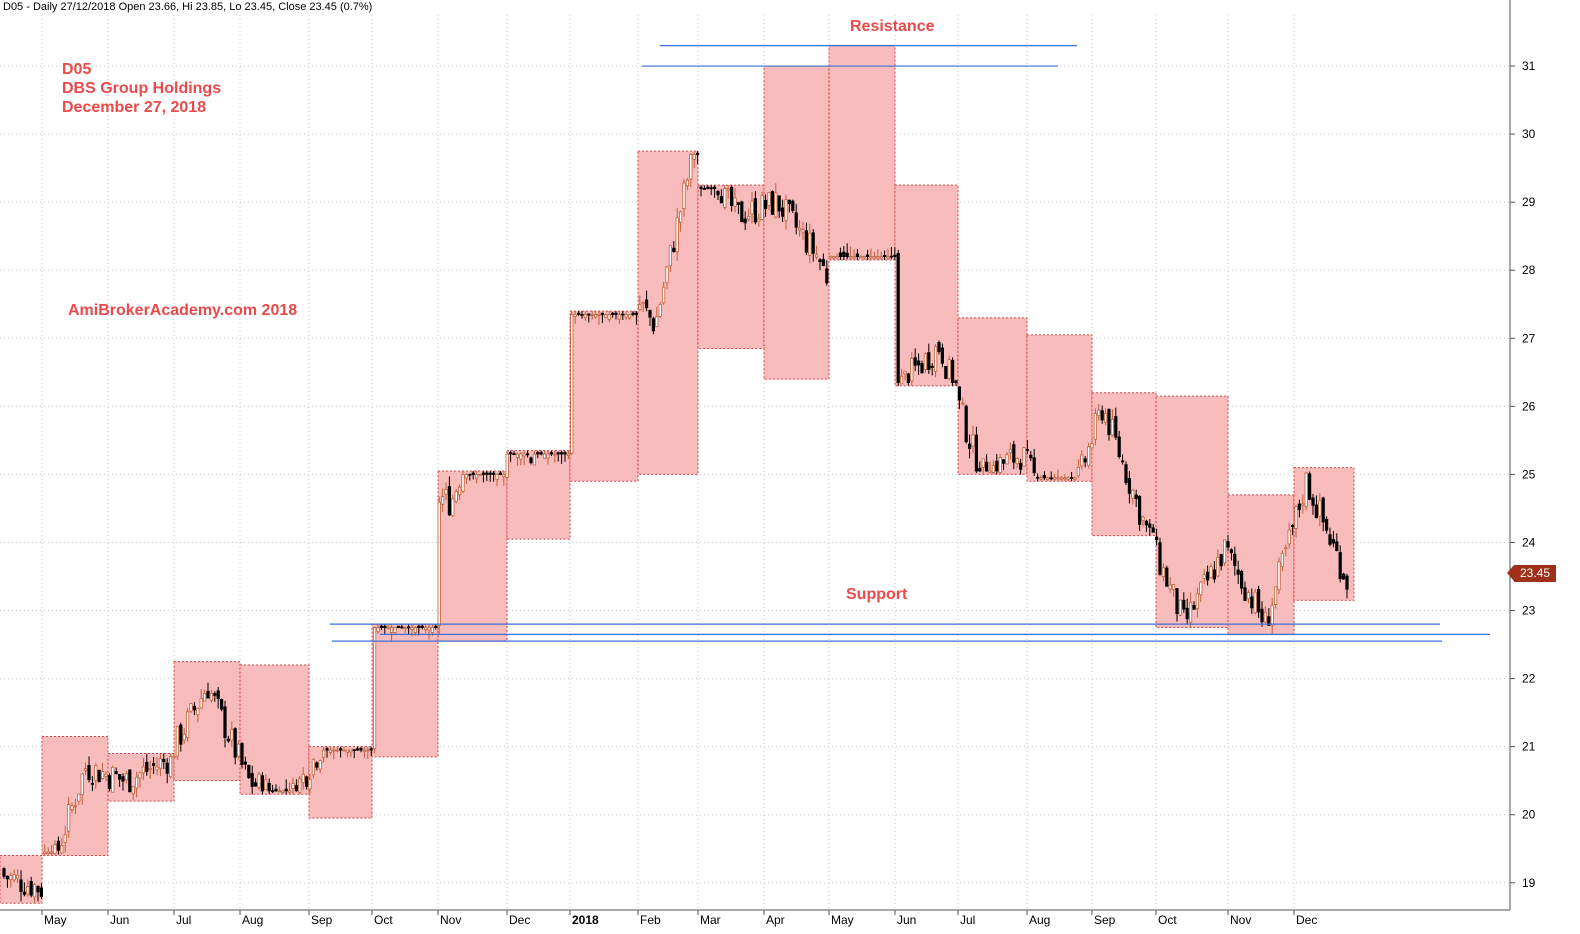  Describe the element at coordinates (134, 107) in the screenshot. I see `date-label: December 27, 2018` at that location.